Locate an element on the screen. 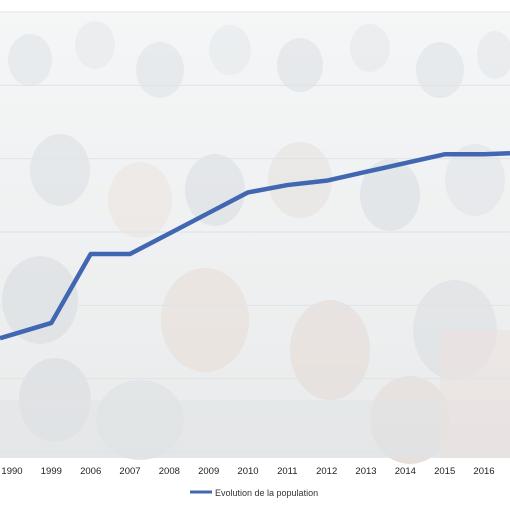 This screenshot has width=510, height=510. x-tick-label-2010: 2010 is located at coordinates (247, 471).